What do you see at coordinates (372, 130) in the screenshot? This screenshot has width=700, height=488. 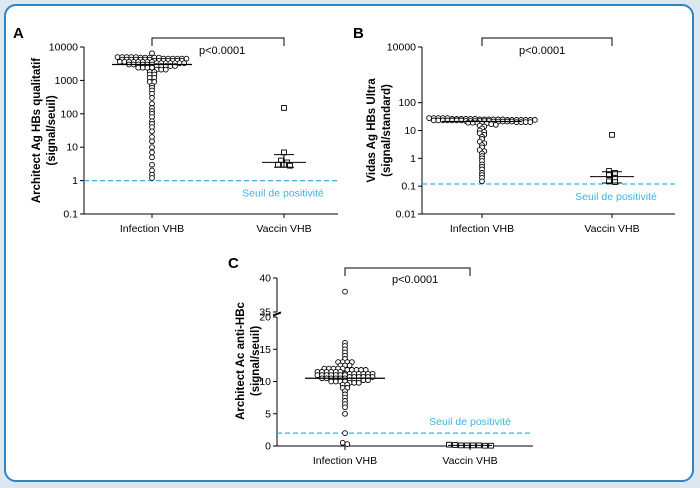 I see `y-axis-label: Vidas Ag HBs Ultra` at bounding box center [372, 130].